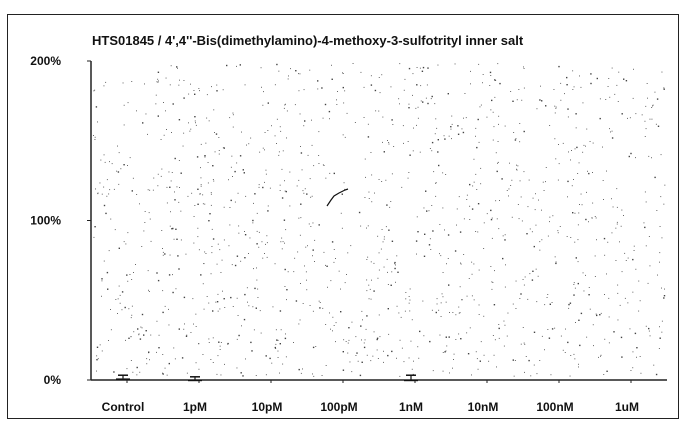 The image size is (689, 430). I want to click on y-axis-ticks: 200% 100% 0%, so click(60, 220).